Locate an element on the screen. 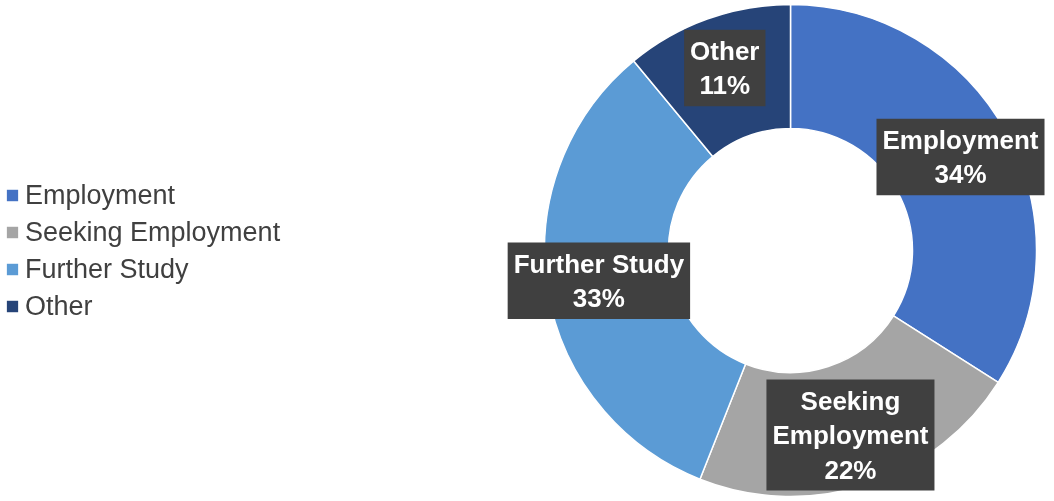 This screenshot has height=501, width=1054. legend-label: Further Study is located at coordinates (107, 269).